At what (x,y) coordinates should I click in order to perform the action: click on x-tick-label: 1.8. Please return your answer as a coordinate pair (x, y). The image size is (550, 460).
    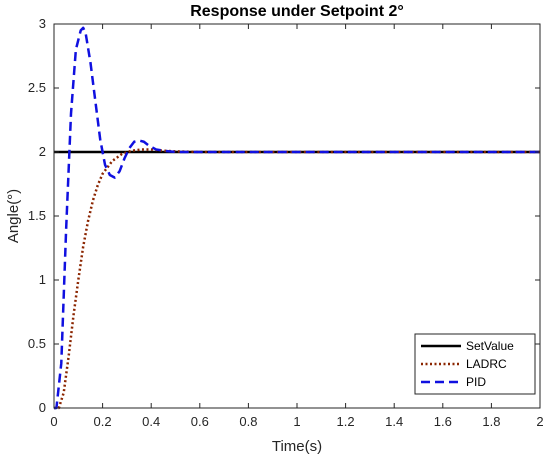
    Looking at the image, I should click on (491, 421).